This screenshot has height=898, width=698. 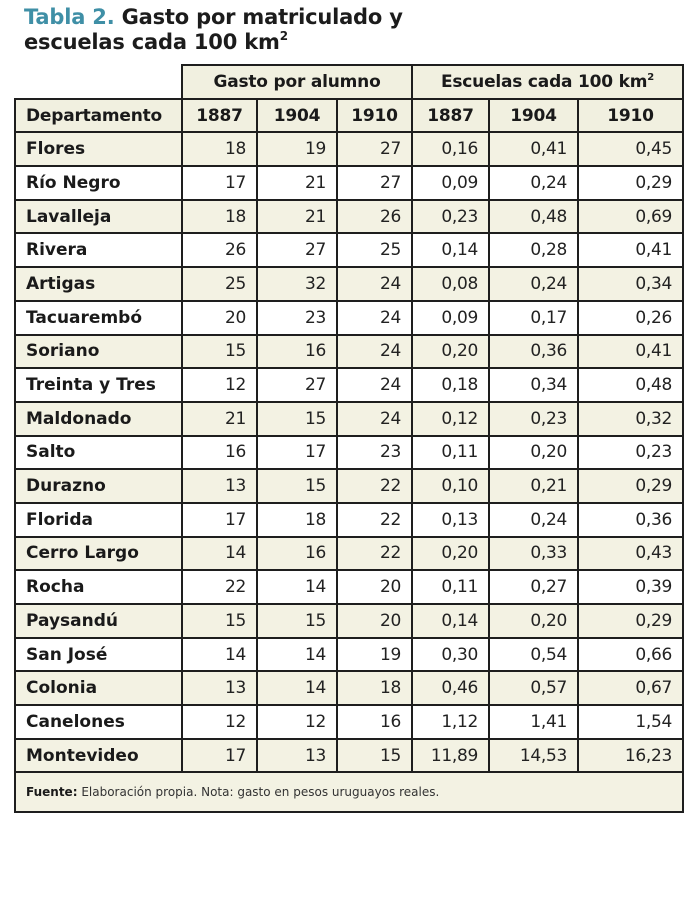 What do you see at coordinates (98, 317) in the screenshot?
I see `department-cell: Tacuarembó` at bounding box center [98, 317].